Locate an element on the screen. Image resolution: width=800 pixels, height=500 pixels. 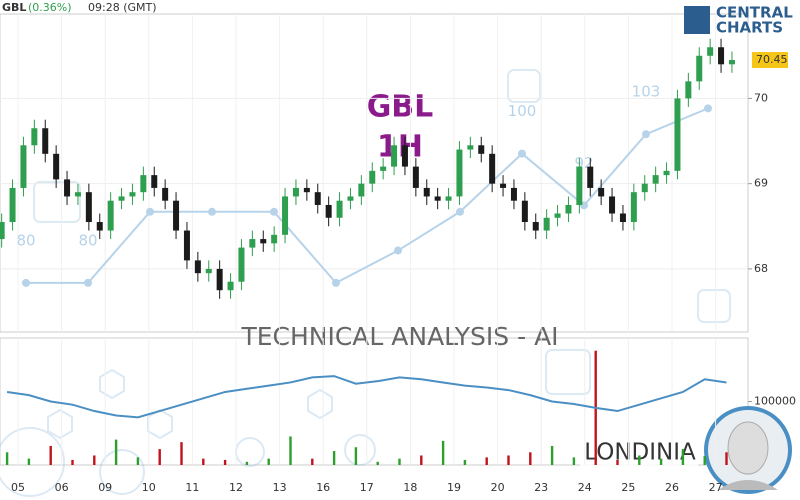
x-tick-label: 12 is located at coordinates (236, 487).